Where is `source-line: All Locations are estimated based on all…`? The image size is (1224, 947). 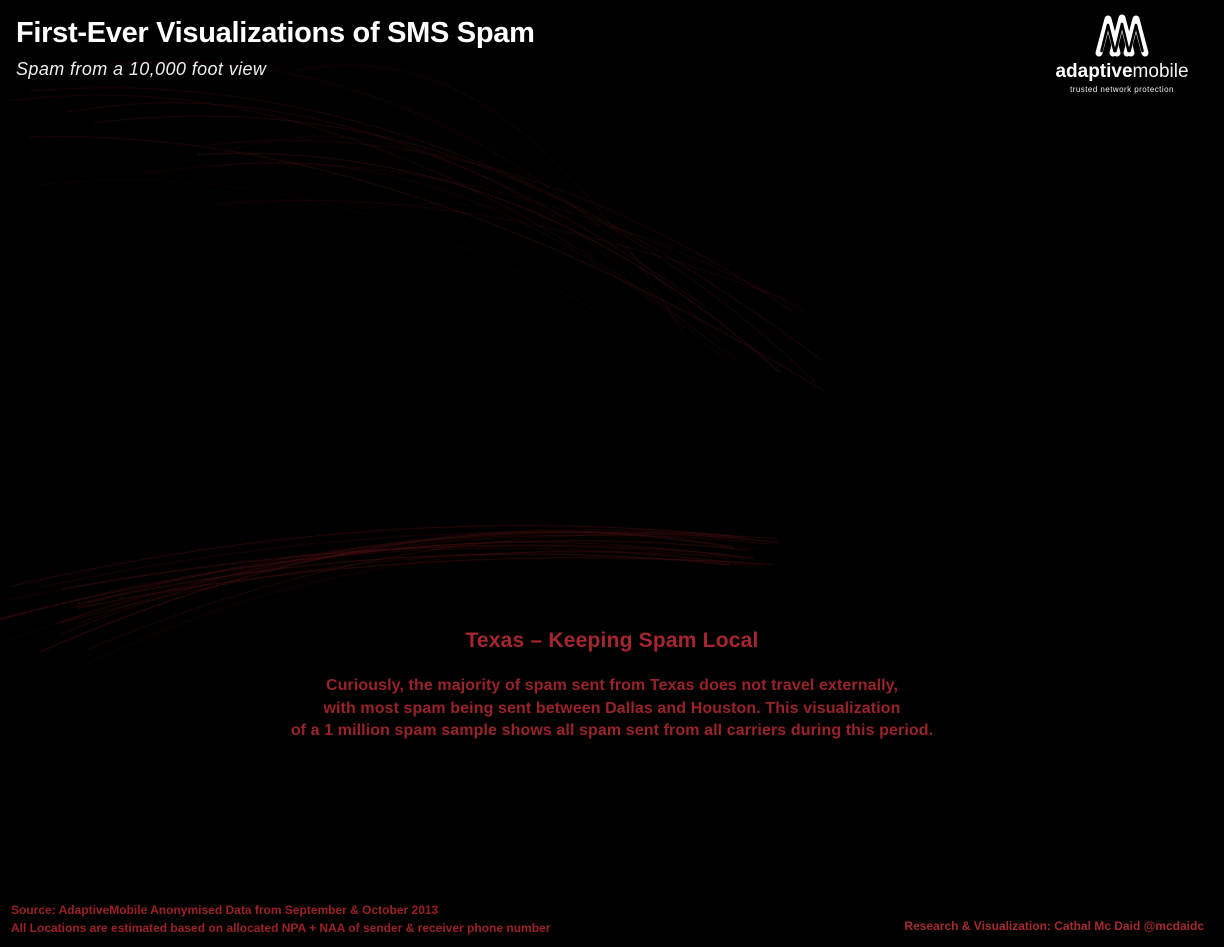
source-line: All Locations are estimated based on all… is located at coordinates (281, 928).